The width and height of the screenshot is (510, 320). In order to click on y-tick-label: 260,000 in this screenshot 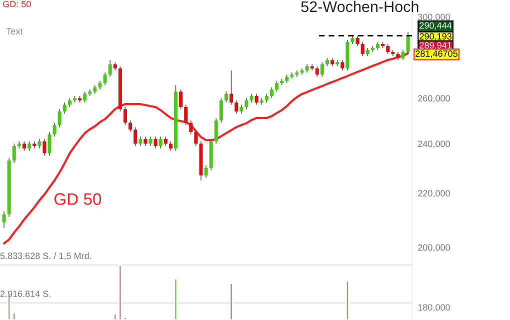, I will do `click(434, 99)`.